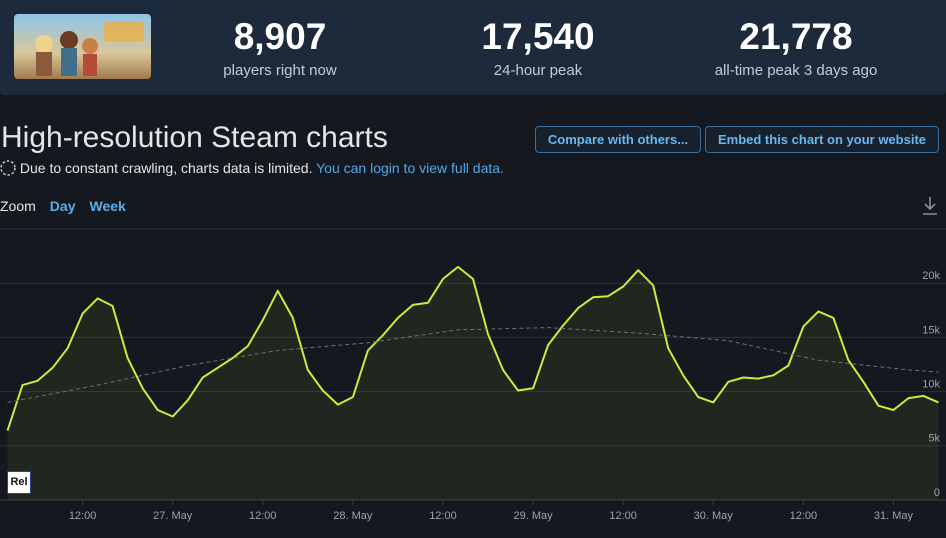 The image size is (946, 538). What do you see at coordinates (353, 516) in the screenshot?
I see `x-tick-label: 28. May` at bounding box center [353, 516].